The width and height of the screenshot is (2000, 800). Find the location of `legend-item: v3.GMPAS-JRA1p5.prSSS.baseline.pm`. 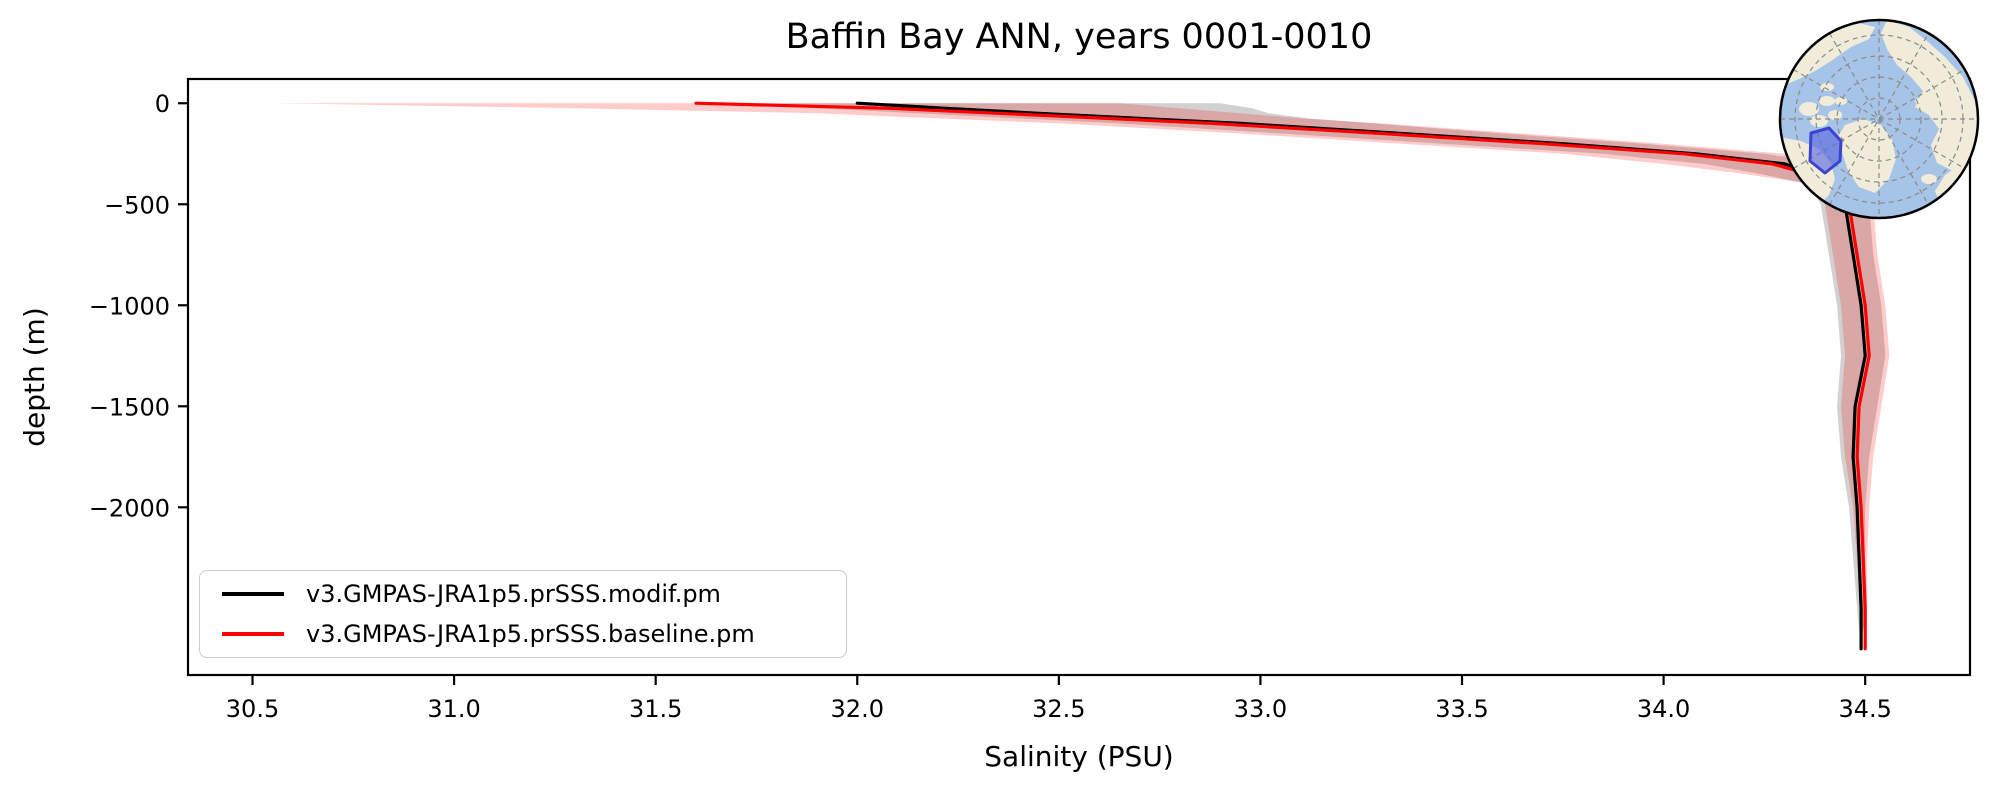

legend-item: v3.GMPAS-JRA1p5.prSSS.baseline.pm is located at coordinates (523, 634).